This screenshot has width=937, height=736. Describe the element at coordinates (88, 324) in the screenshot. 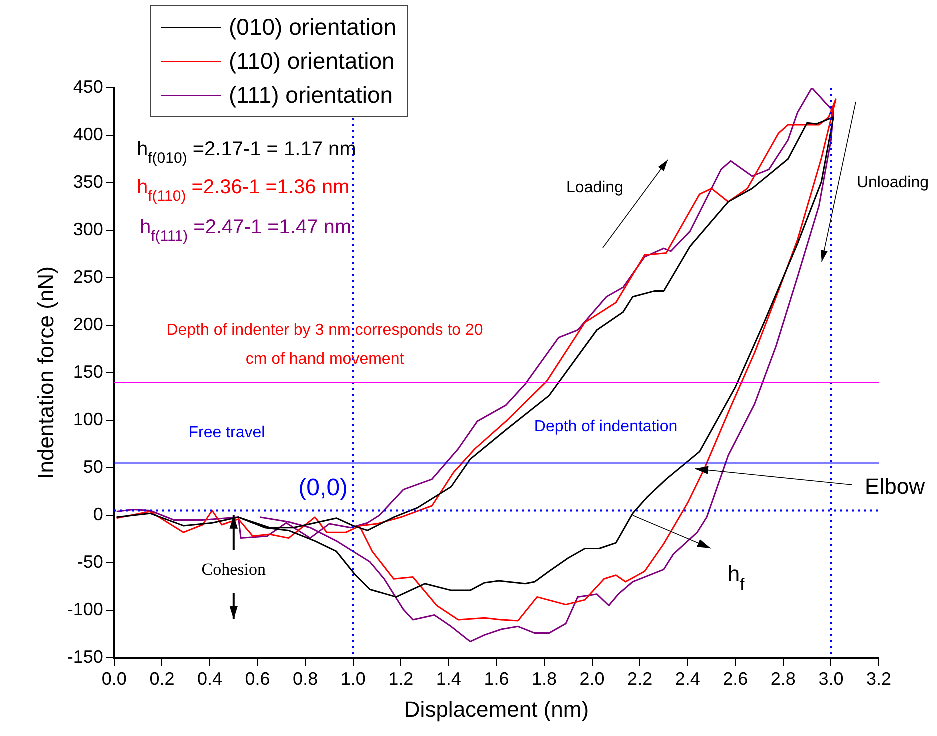

I see `y-tick-label: 200` at that location.